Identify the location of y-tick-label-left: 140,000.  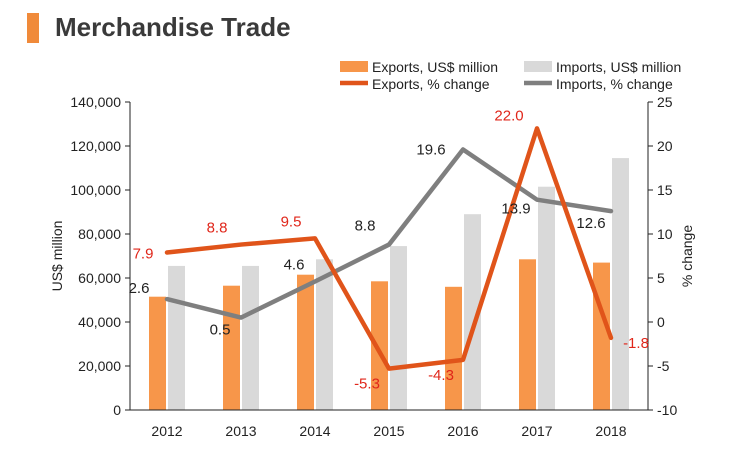
(95, 102).